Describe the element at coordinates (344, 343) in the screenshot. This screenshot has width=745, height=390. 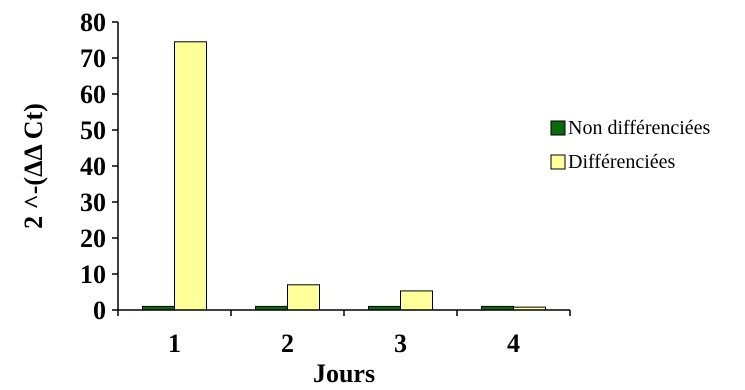
I see `x-tick-labels: 1 2 3 4` at that location.